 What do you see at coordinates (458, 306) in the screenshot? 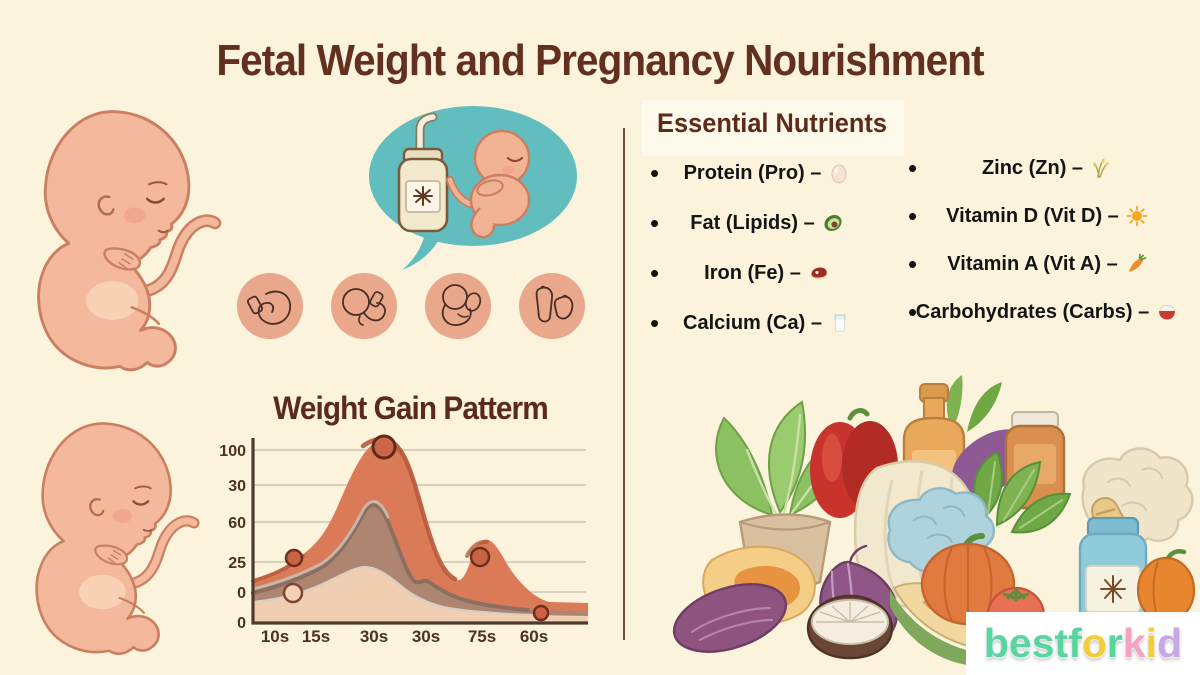
I see `fetal-stage-3-icon` at bounding box center [458, 306].